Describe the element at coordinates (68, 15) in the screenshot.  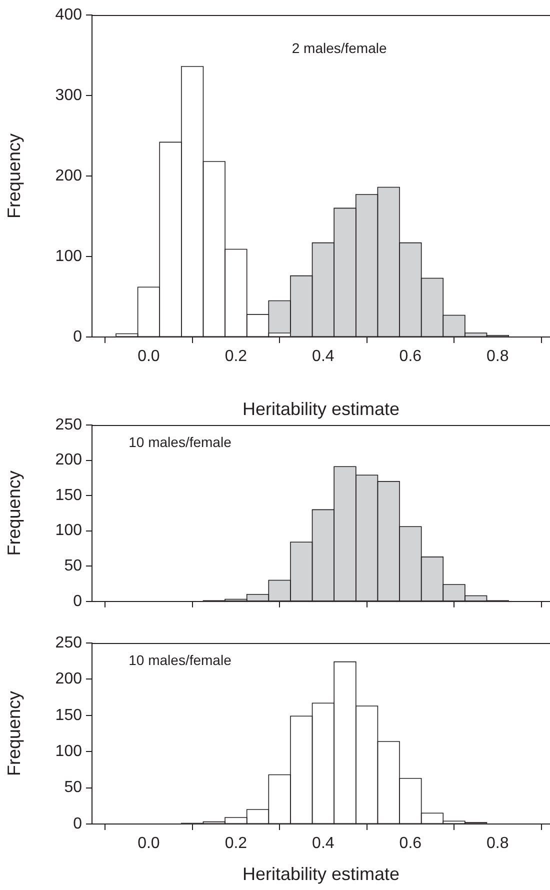
I see `y-tick-label: 400` at that location.